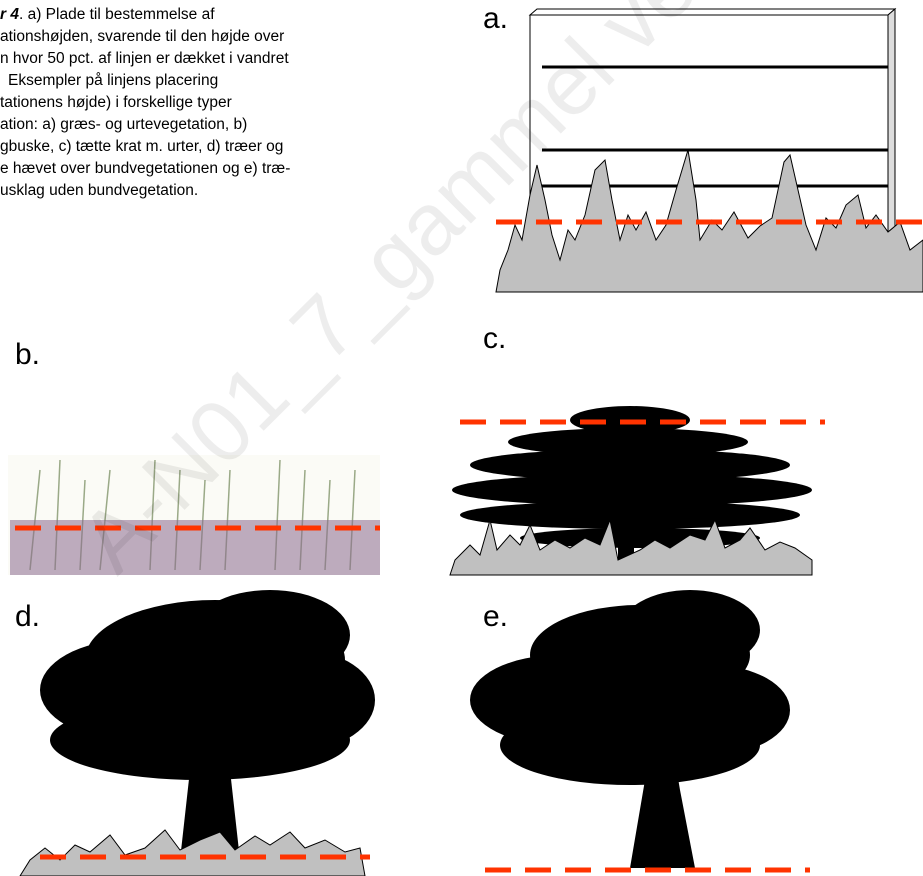 The image size is (923, 876). Describe the element at coordinates (637, 491) in the screenshot. I see `panel-c-drawing` at that location.